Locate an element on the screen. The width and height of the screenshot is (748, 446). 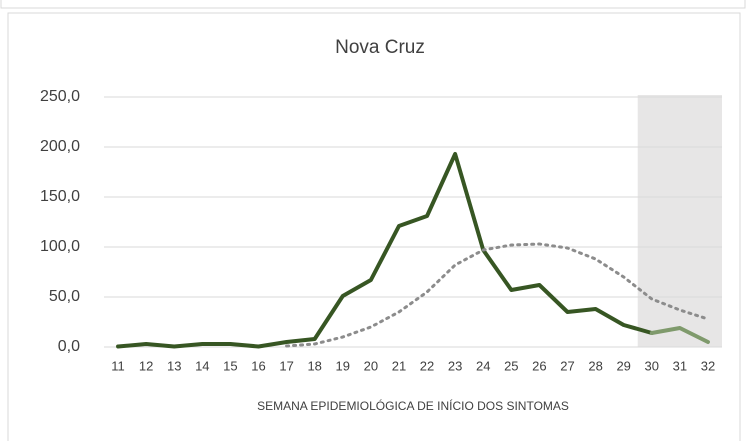
y-tick-label: 150,0 is located at coordinates (60, 196).